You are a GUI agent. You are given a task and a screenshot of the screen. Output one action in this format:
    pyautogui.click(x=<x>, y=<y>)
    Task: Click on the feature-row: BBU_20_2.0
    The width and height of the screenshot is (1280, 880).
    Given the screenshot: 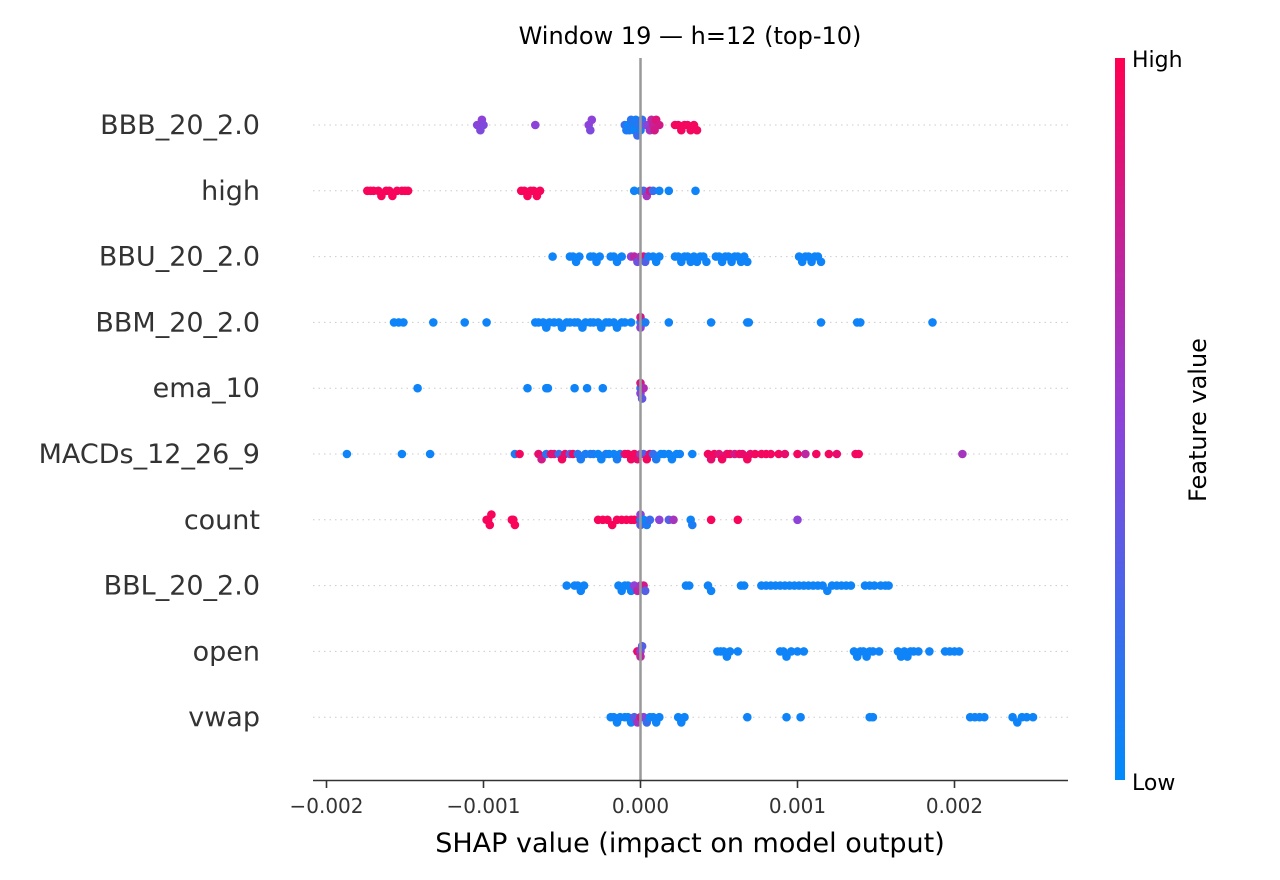 What is the action you would take?
    pyautogui.click(x=583, y=257)
    